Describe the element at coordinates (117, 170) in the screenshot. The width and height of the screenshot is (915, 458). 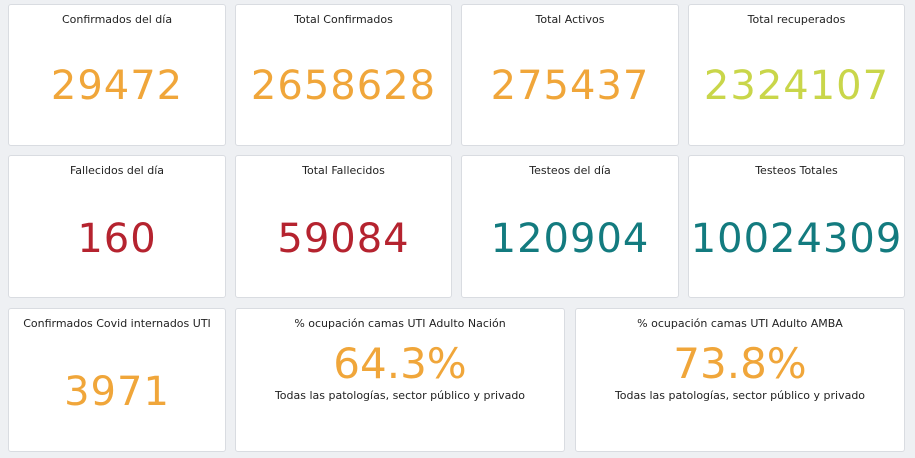
I see `card-title: Fallecidos del día` at that location.